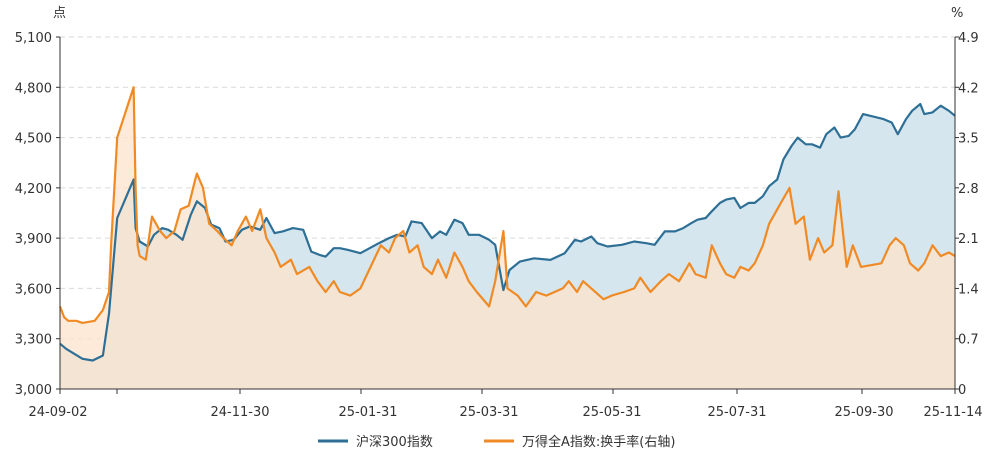  What do you see at coordinates (598, 442) in the screenshot?
I see `legend-label: 万得全A指数:换手率(右轴)` at bounding box center [598, 442].